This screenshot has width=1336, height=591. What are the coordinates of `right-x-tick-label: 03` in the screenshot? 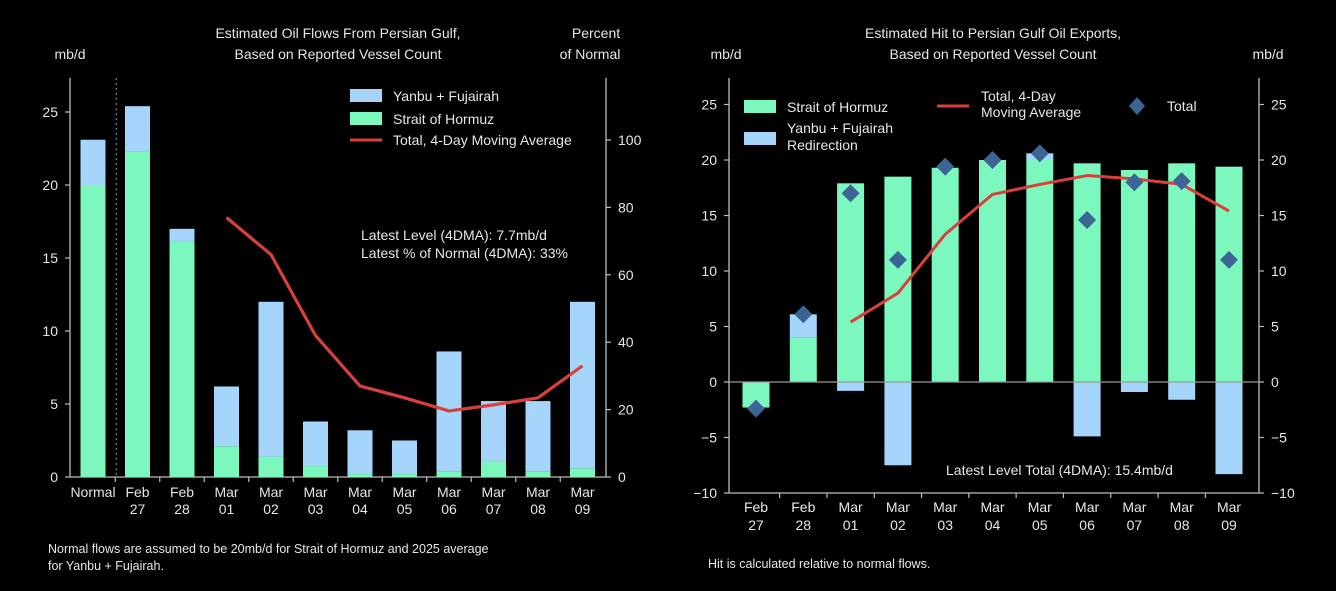 It's located at (945, 525).